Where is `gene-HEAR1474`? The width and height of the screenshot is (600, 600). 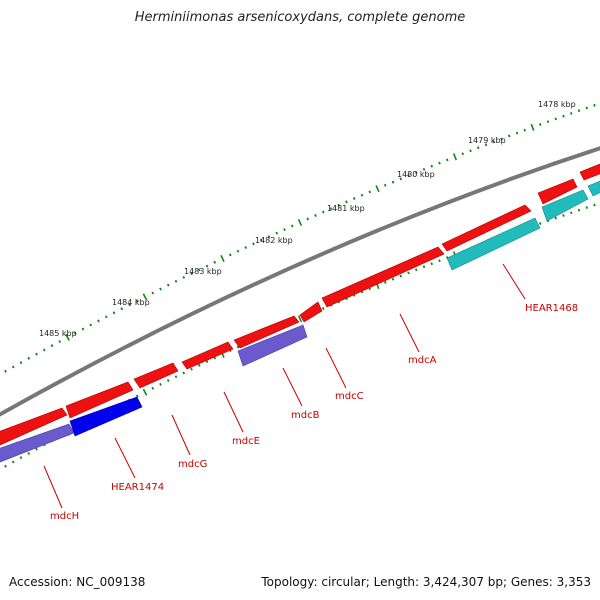
gene-HEAR1474 is located at coordinates (106, 416).